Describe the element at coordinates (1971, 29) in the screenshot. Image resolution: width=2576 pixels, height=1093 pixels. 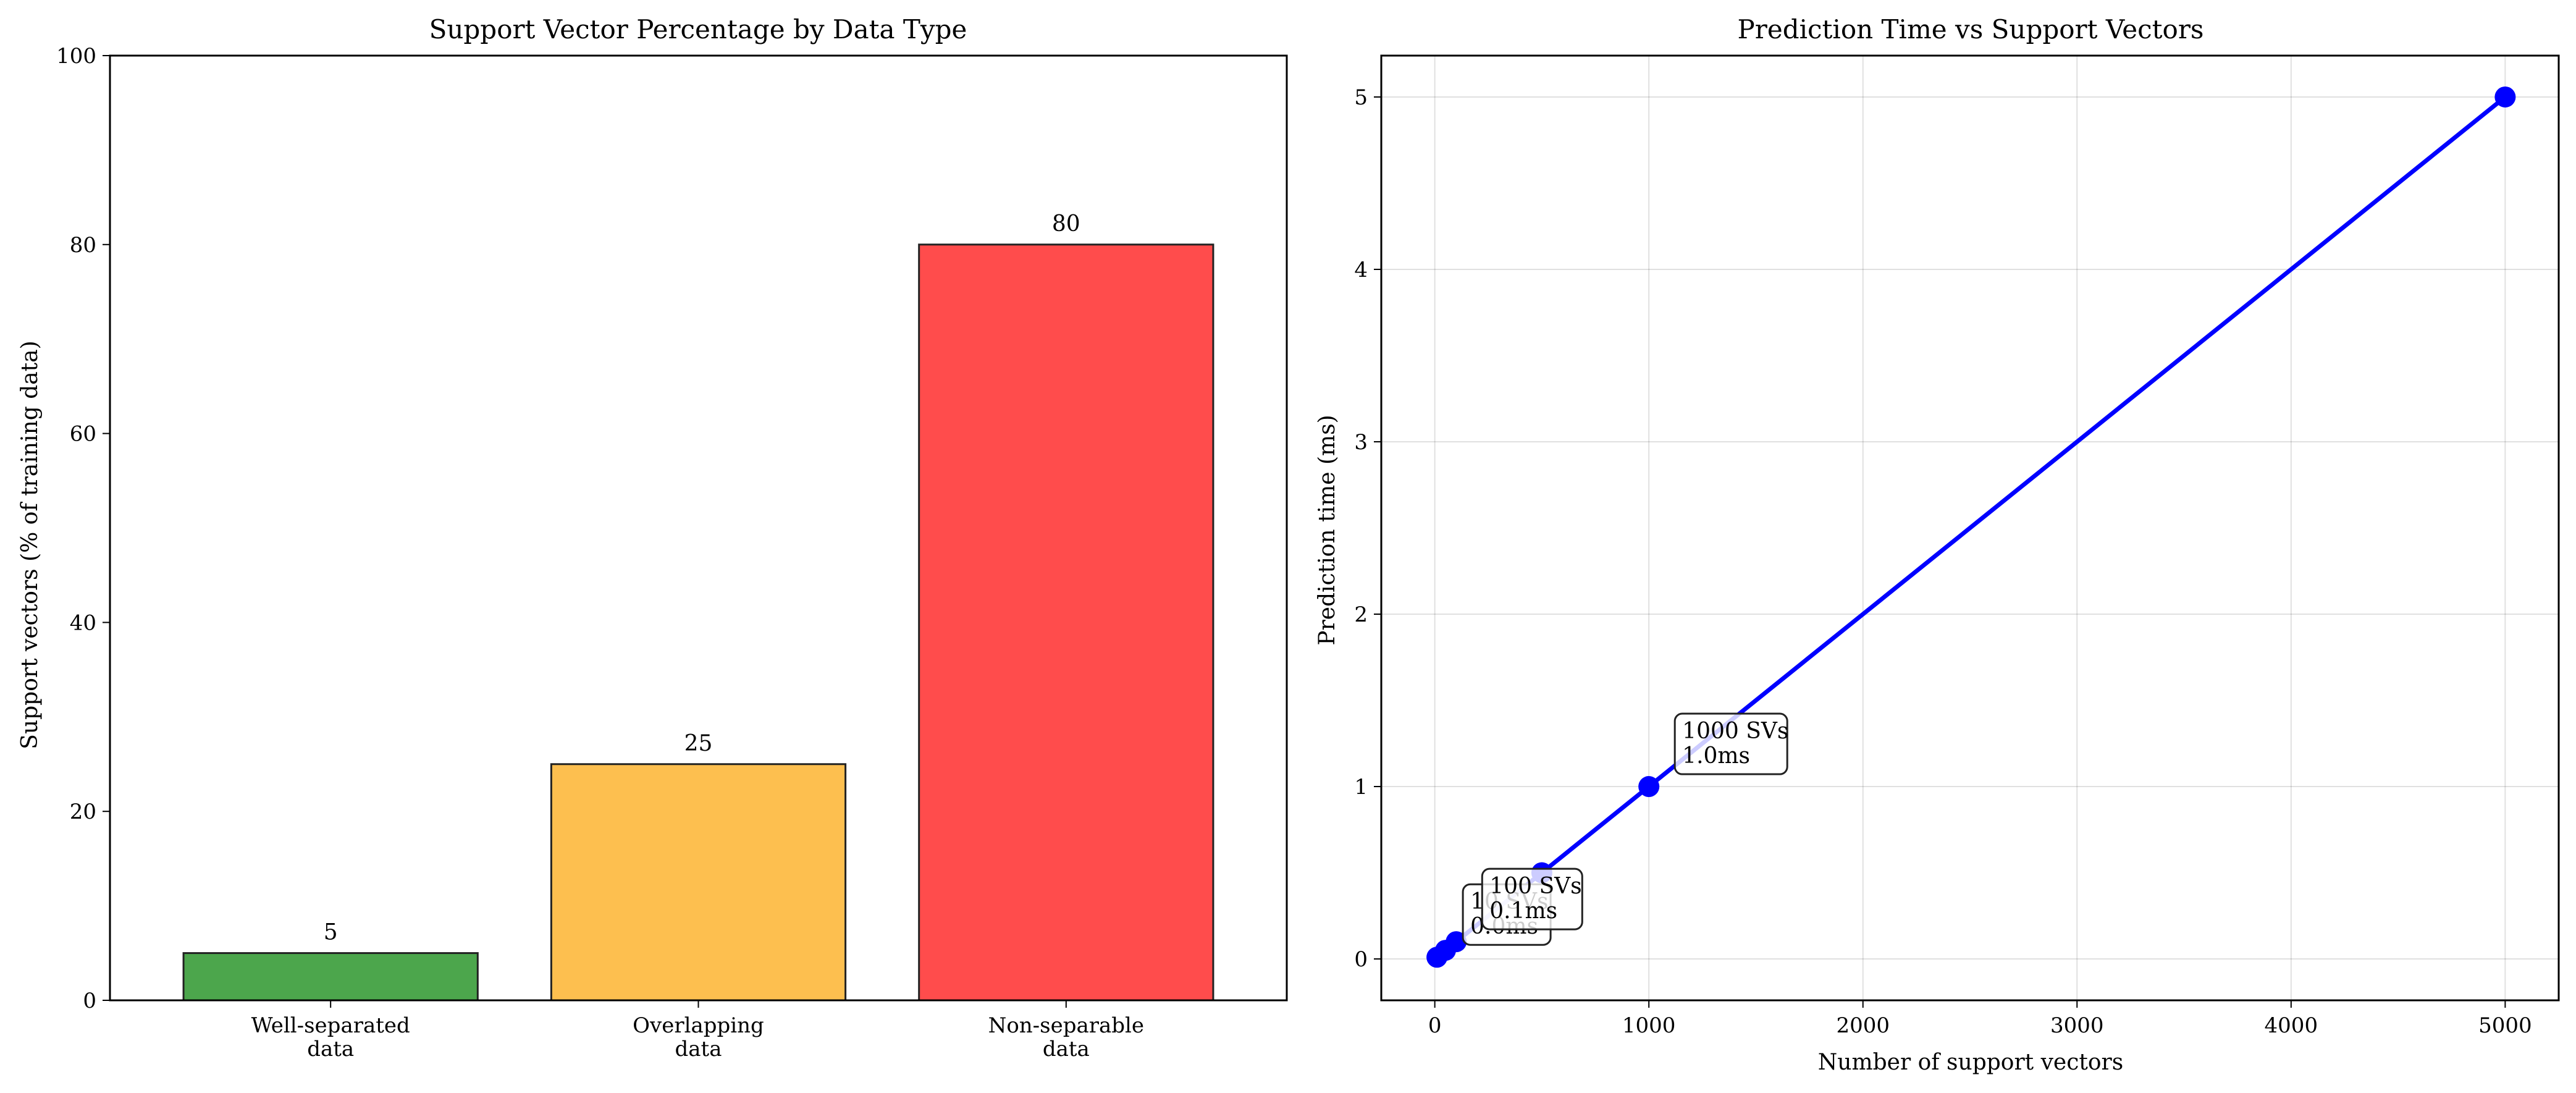
I see `right-chart-title: Prediction Time vs Support Vectors` at that location.